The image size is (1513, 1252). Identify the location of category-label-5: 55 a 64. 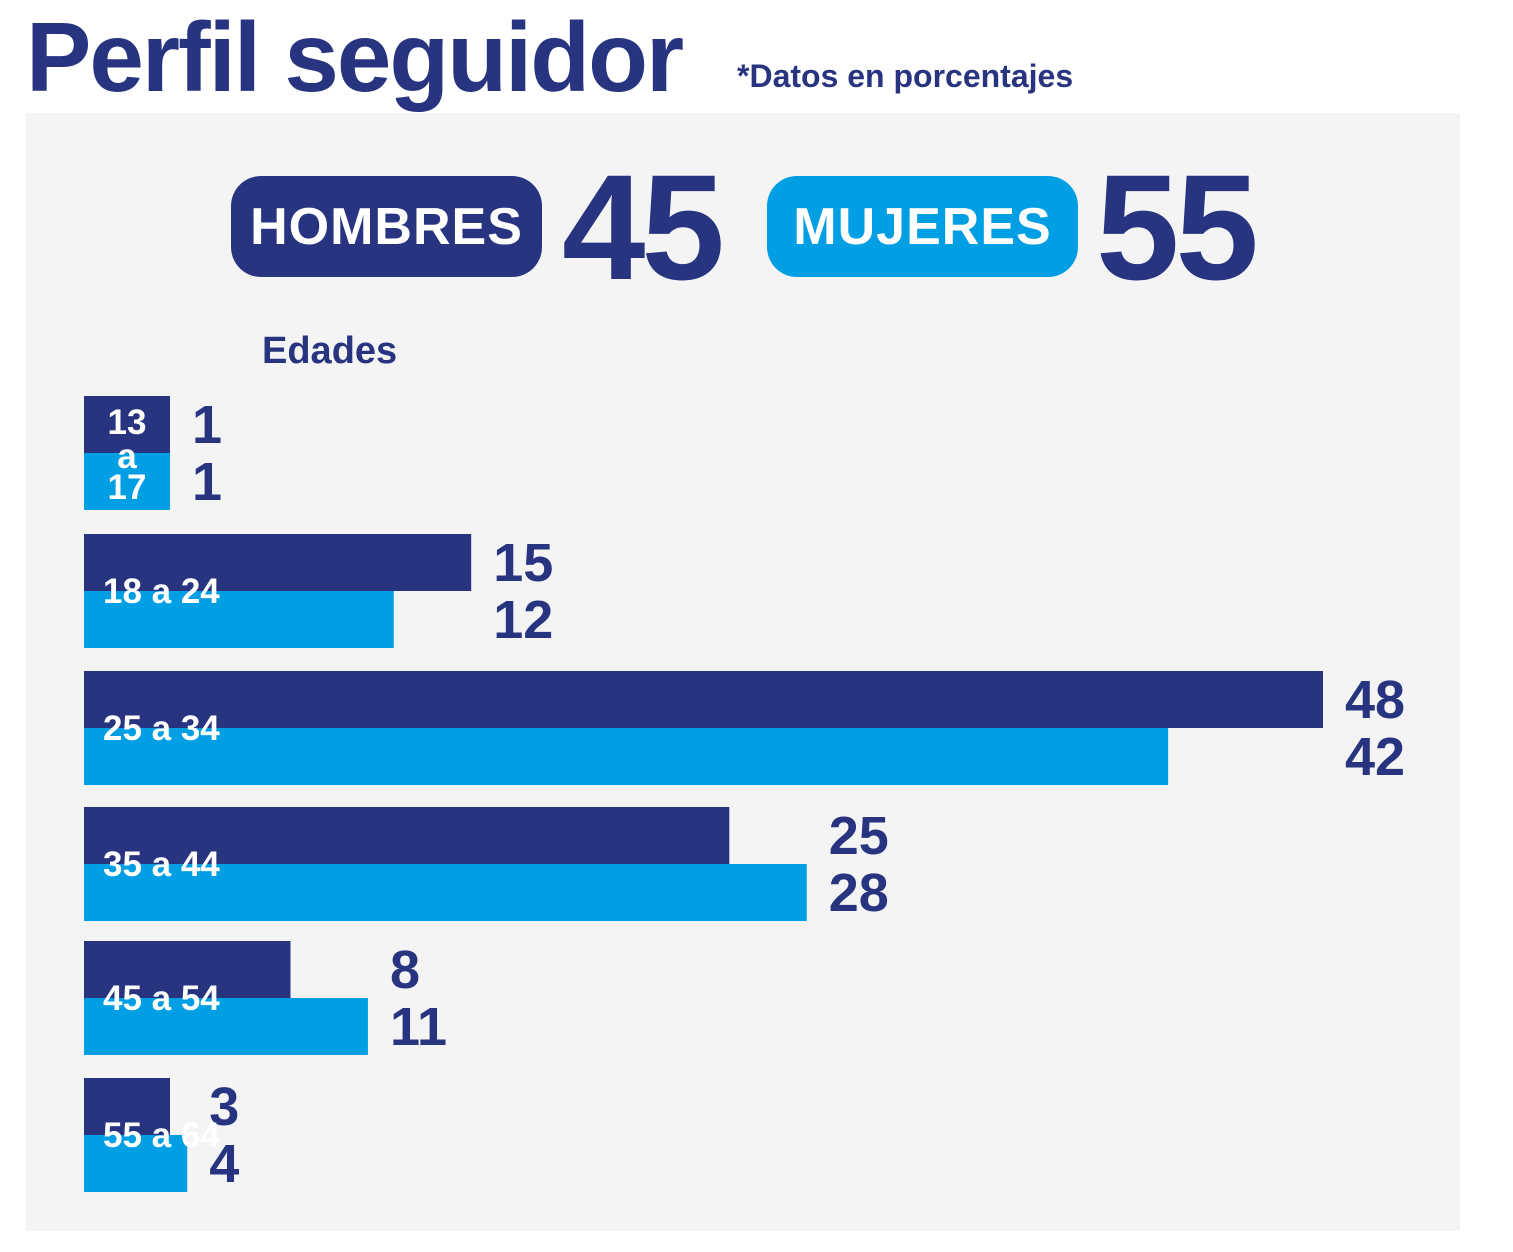
(161, 1135).